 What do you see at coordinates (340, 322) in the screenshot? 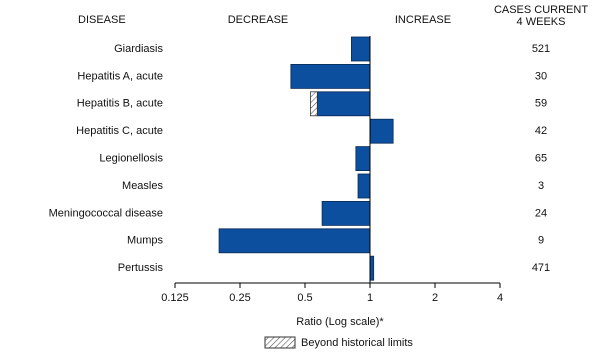
I see `x-axis-label: Ratio (Log scale)*` at bounding box center [340, 322].